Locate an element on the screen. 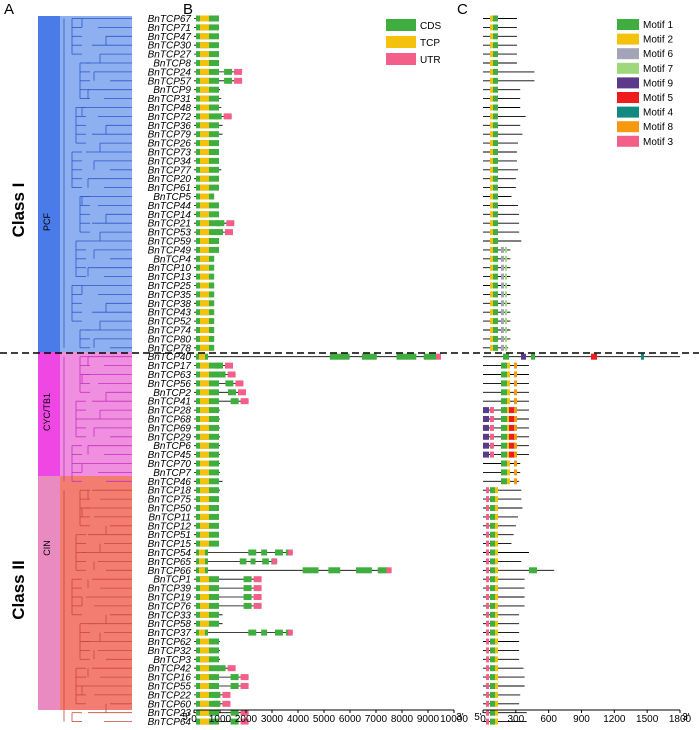  structure-axis-tick-label: 4000 is located at coordinates (298, 719).